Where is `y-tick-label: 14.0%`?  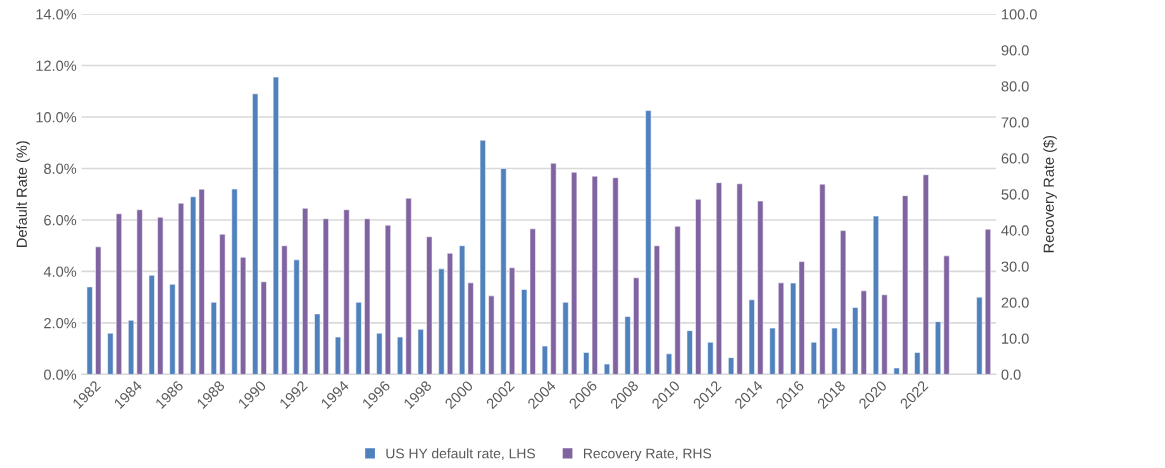 y-tick-label: 14.0% is located at coordinates (56, 14).